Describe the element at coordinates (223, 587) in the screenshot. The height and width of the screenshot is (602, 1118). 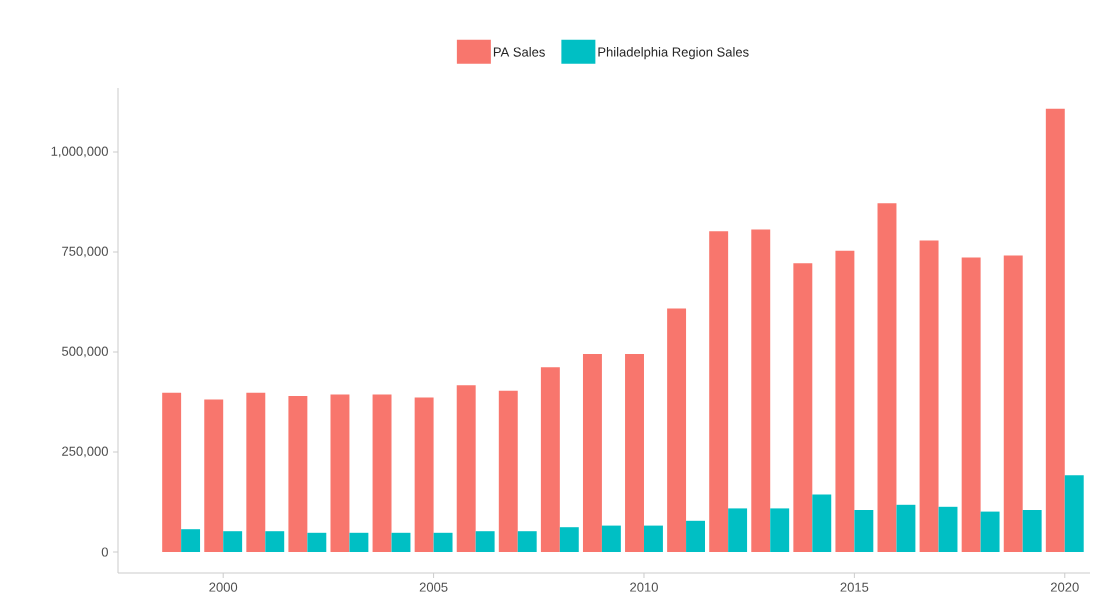
I see `x-tick-label: 2000` at that location.